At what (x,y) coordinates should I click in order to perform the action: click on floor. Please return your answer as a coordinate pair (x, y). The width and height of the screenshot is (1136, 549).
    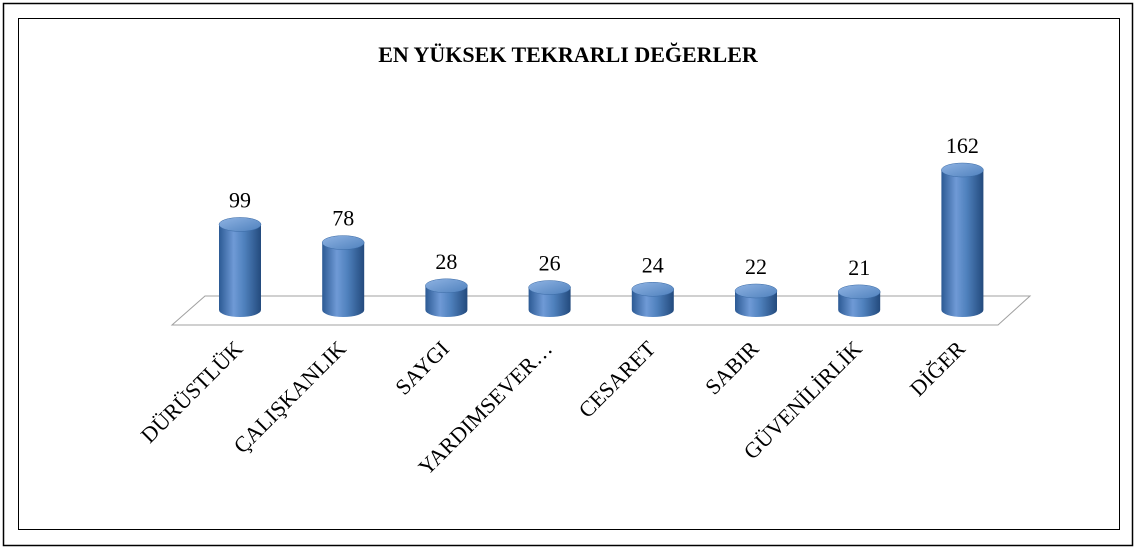
    Looking at the image, I should click on (601, 310).